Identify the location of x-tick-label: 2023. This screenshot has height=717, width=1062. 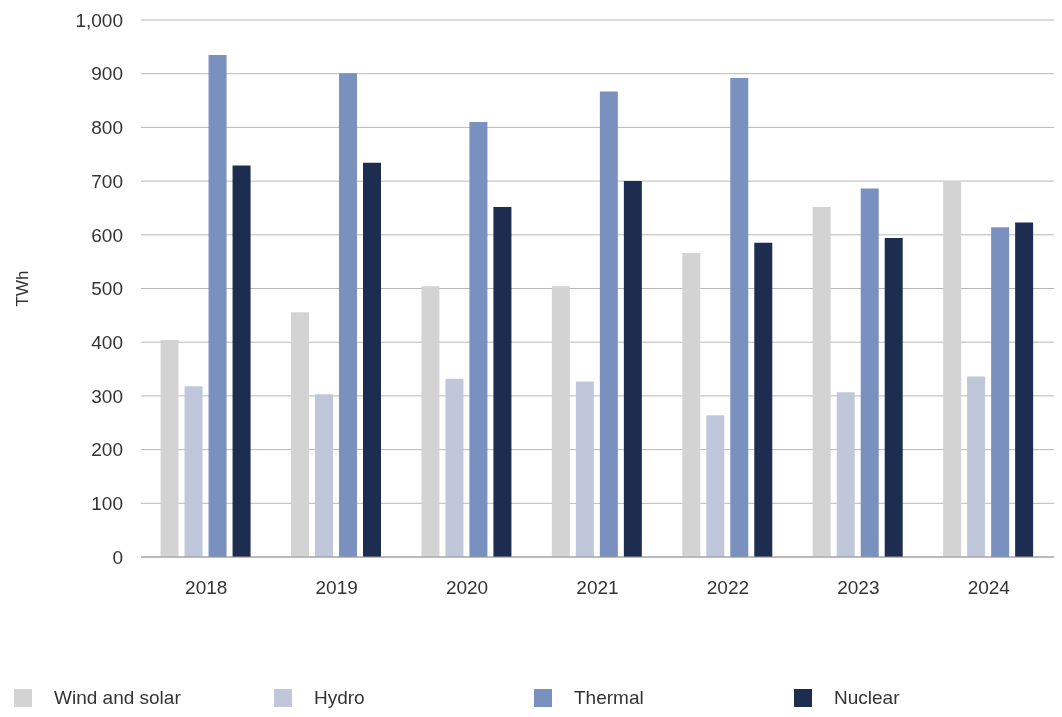
(858, 588).